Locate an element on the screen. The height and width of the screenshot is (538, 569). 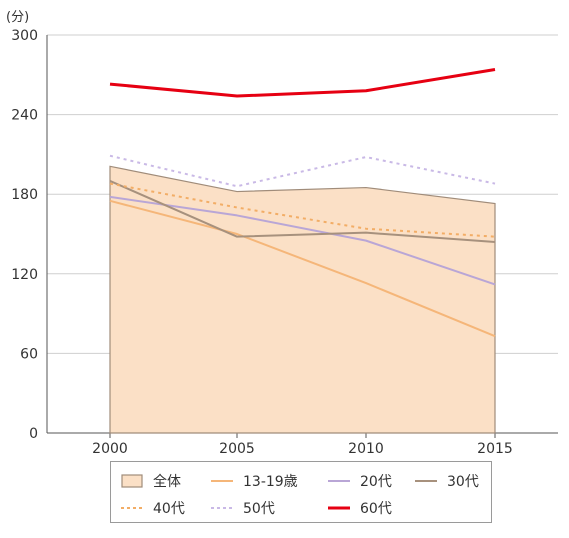
legend-item: 60代 is located at coordinates (359, 508).